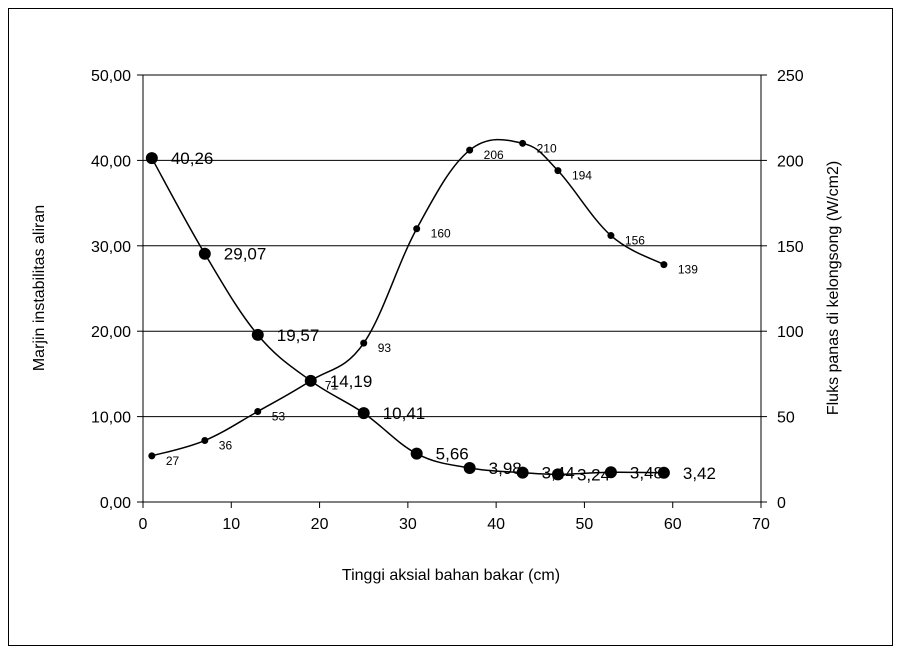 This screenshot has width=901, height=654. Describe the element at coordinates (192, 158) in the screenshot. I see `data-label: 40,26` at that location.